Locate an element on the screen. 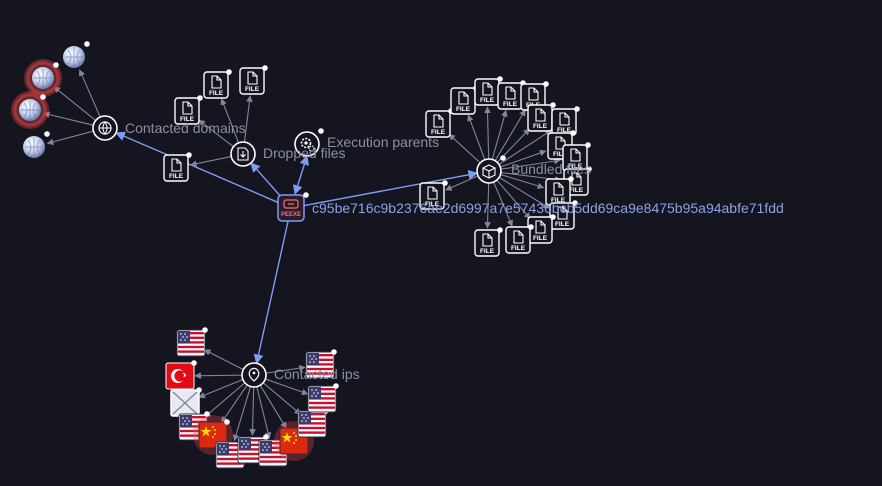  contacted-ips-hub is located at coordinates (254, 375).